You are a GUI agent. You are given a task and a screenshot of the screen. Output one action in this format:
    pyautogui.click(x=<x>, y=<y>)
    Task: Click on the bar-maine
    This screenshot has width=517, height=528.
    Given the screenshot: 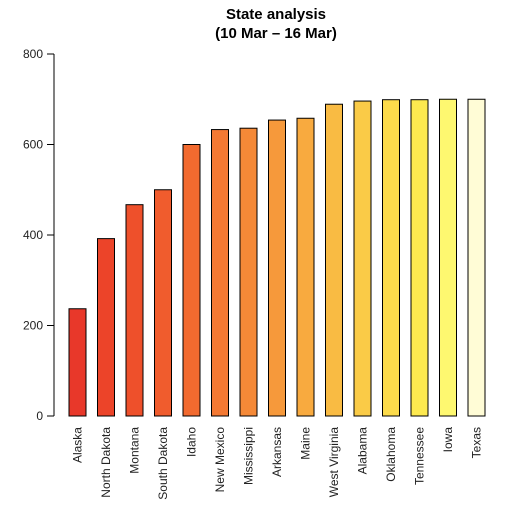 What is the action you would take?
    pyautogui.click(x=305, y=267)
    